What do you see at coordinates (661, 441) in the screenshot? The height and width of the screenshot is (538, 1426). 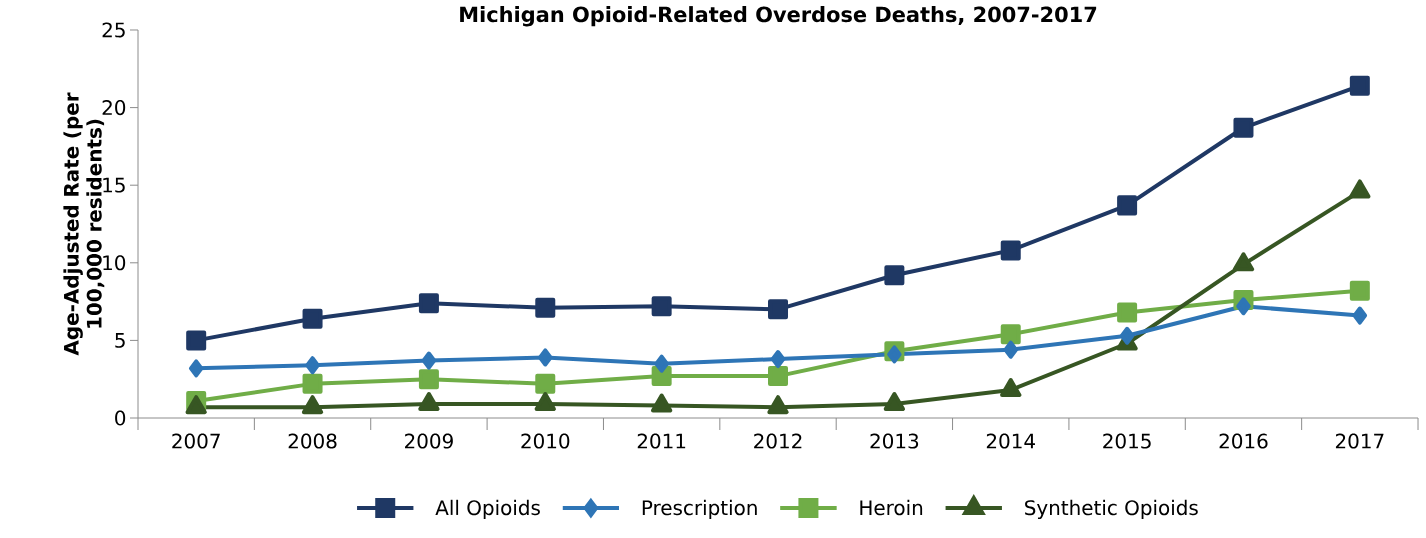 I see `x-tick-label: 2011` at bounding box center [661, 441].